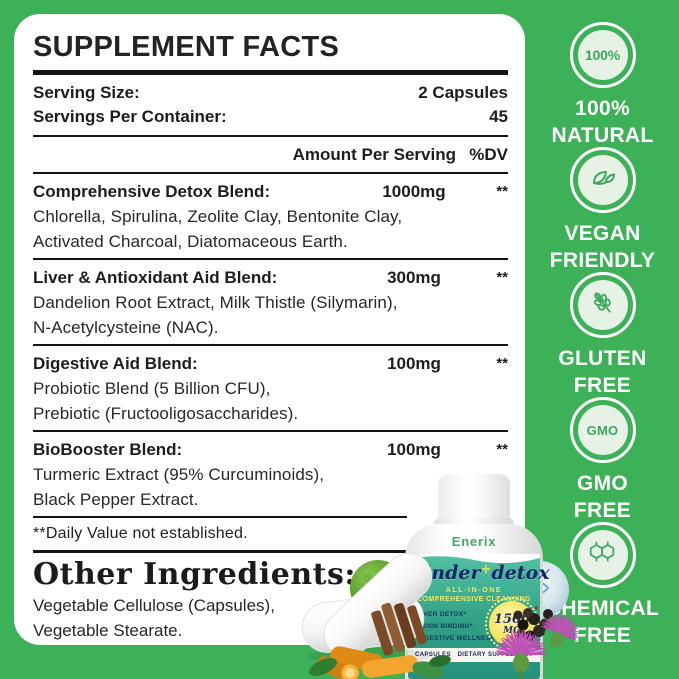  I want to click on foreground-botanicals, so click(439, 615).